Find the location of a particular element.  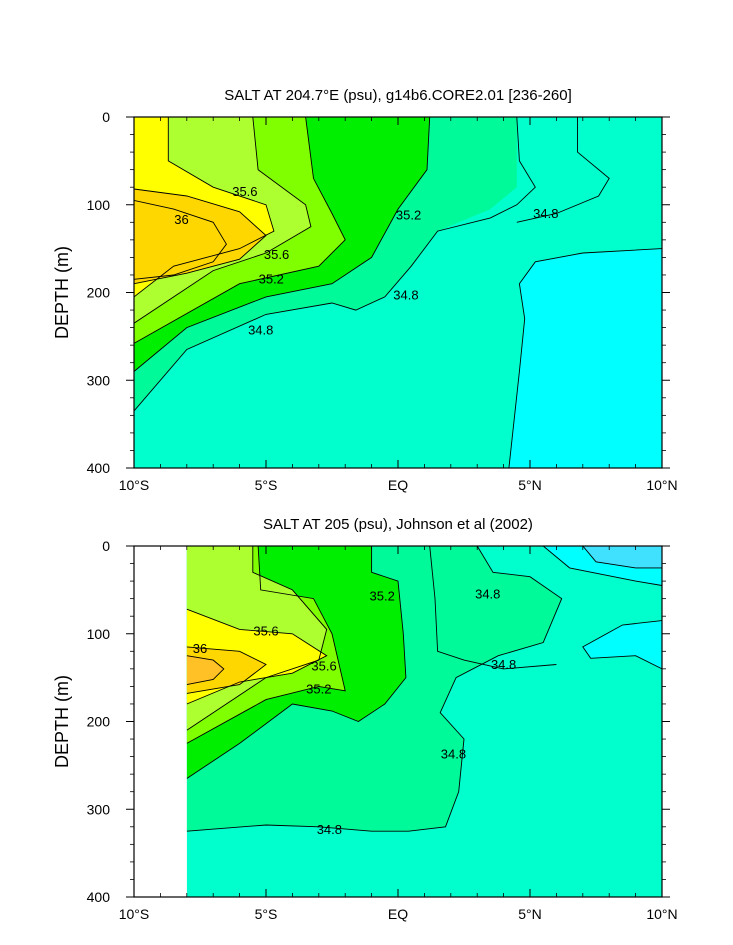

chart-title: SALT AT 205 (psu), Johnson et al (2002) is located at coordinates (398, 524).